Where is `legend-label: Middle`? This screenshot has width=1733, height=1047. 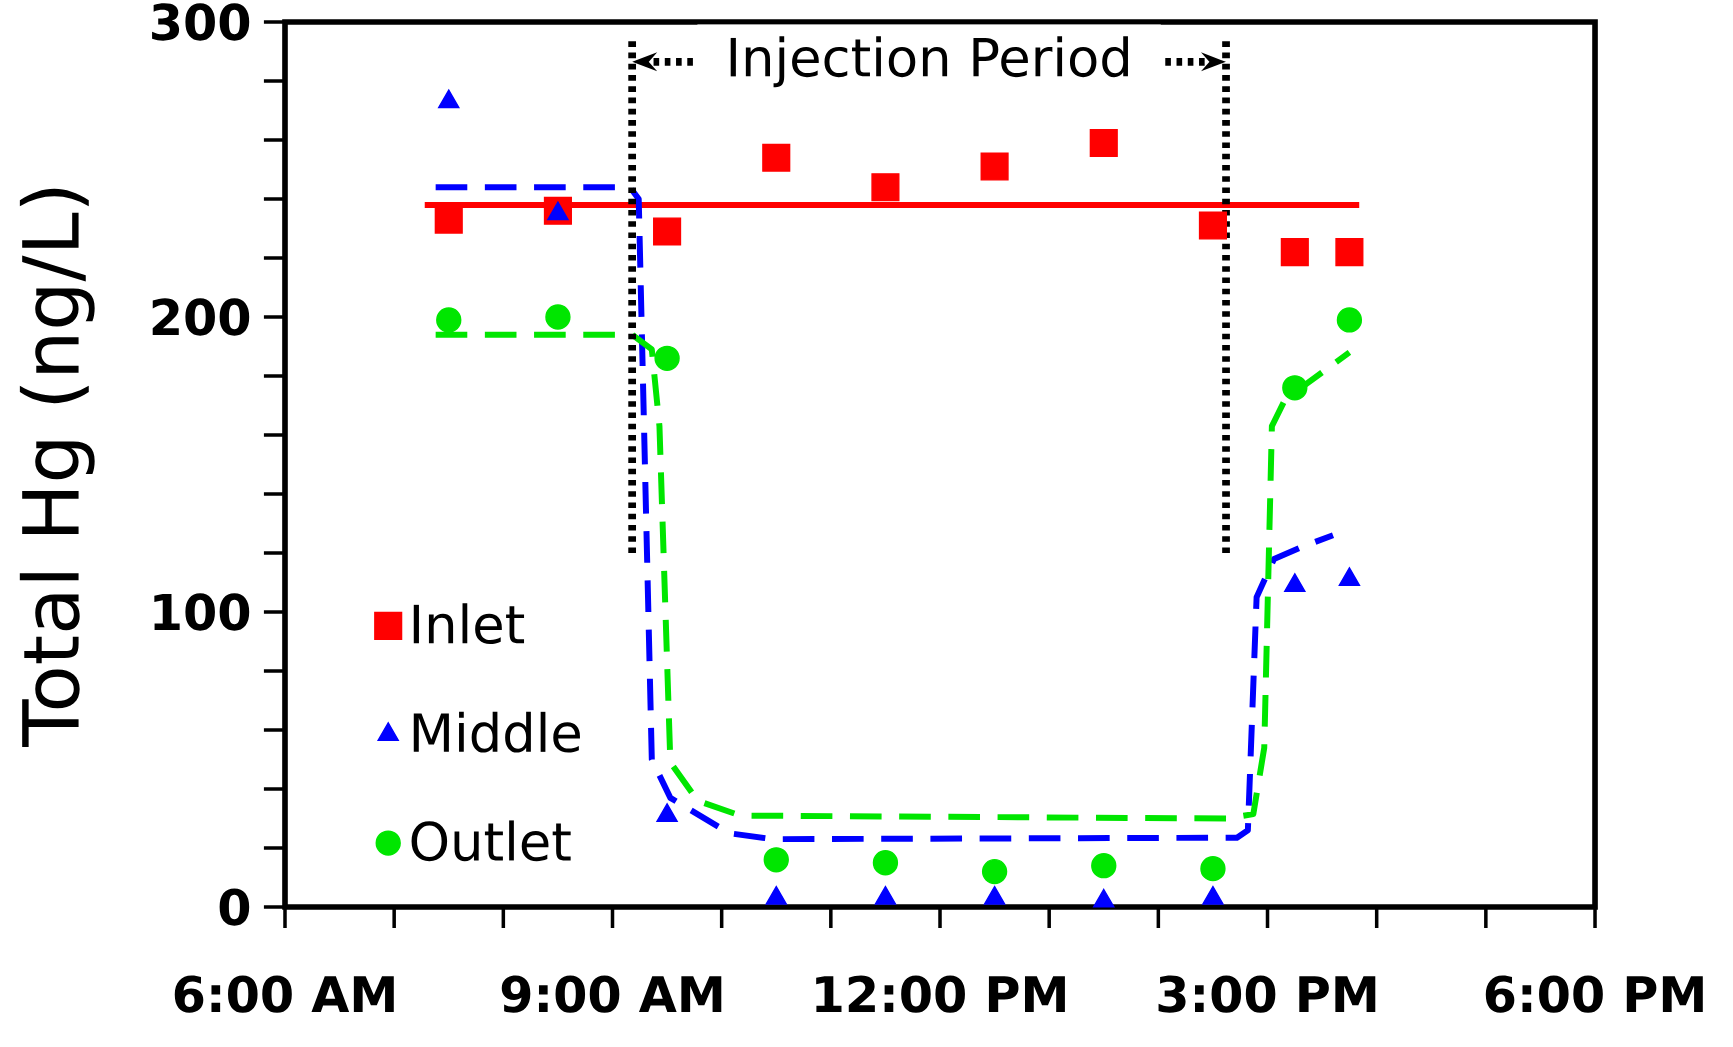 legend-label: Middle is located at coordinates (496, 732).